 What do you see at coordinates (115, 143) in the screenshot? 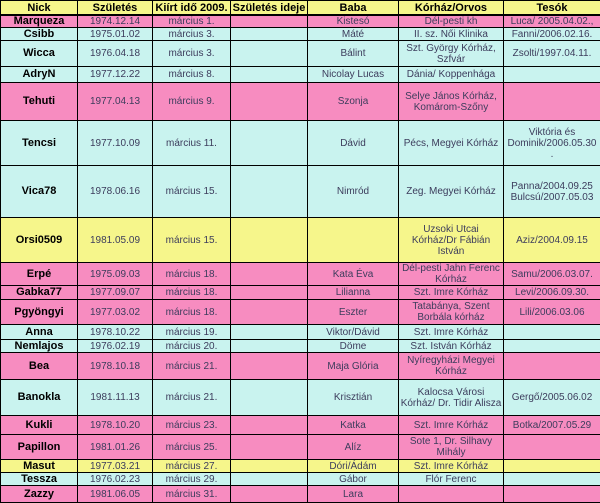
I see `cell-szuletes: 1977.10.09` at bounding box center [115, 143].